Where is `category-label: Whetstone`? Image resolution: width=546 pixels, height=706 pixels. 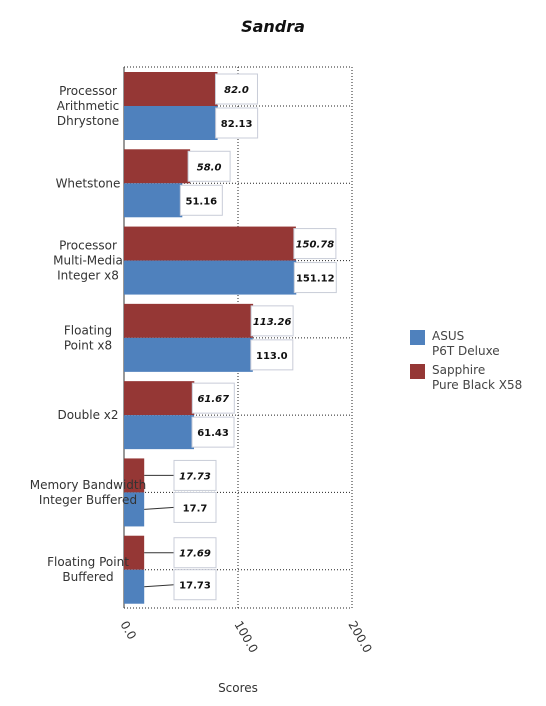
category-label: Whetstone is located at coordinates (88, 183).